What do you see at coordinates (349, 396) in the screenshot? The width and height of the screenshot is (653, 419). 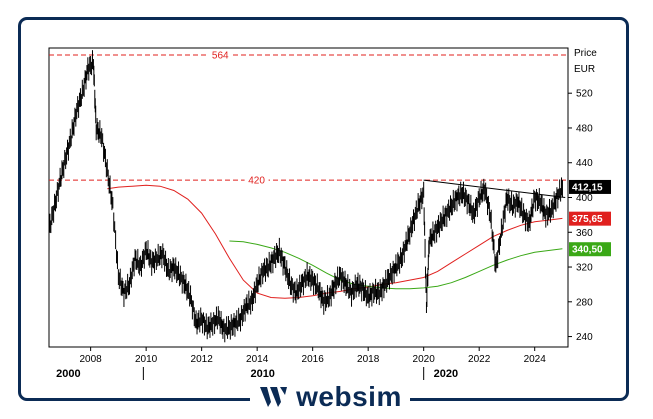 I see `brand-name: websim` at bounding box center [349, 396].